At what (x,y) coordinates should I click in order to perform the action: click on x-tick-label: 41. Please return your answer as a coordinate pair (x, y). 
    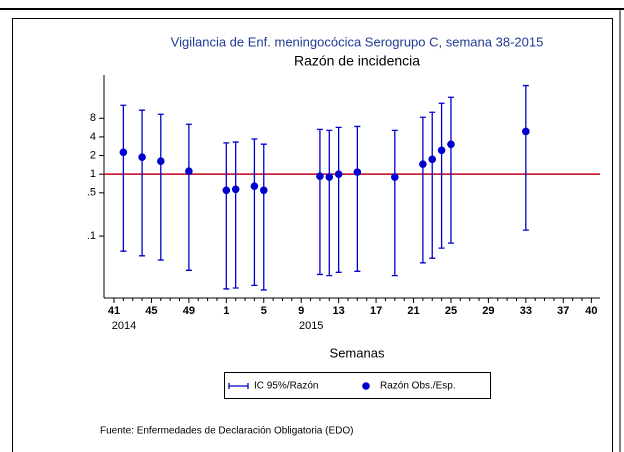
    Looking at the image, I should click on (114, 311).